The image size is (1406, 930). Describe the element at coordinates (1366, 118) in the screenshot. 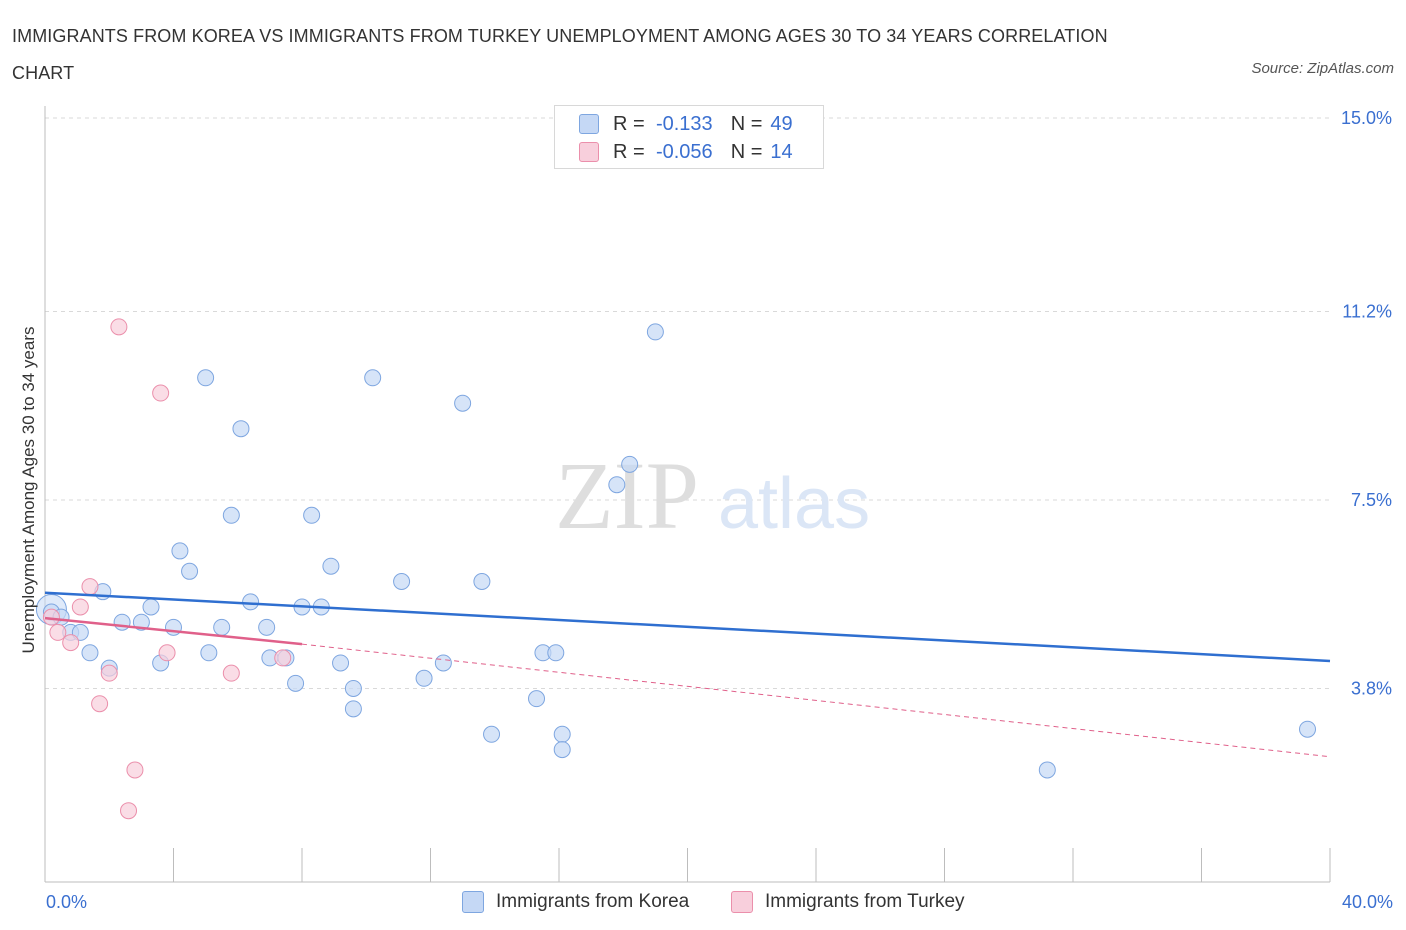

I see `y-tick-label: 15.0%` at that location.